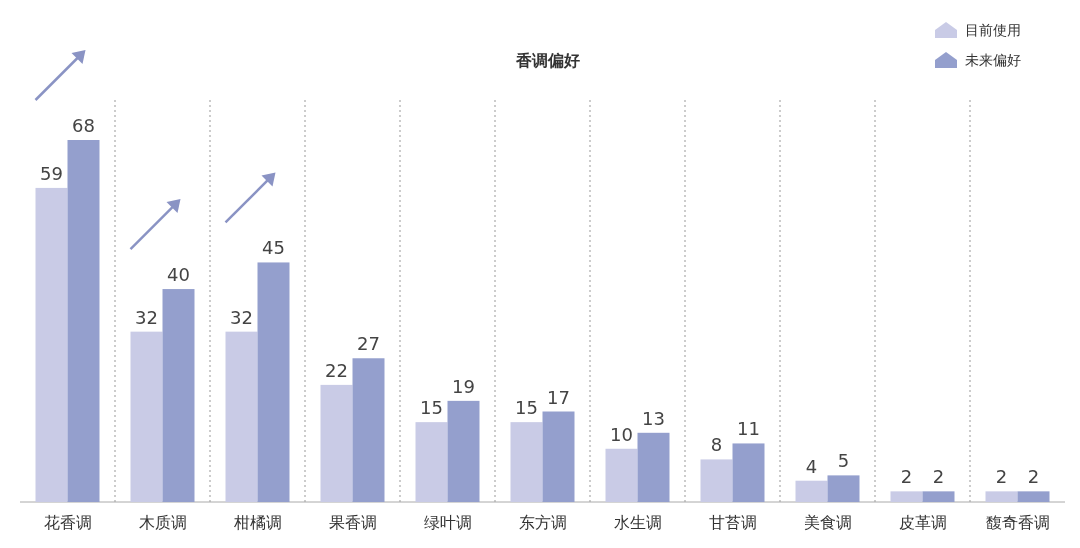 The height and width of the screenshot is (548, 1080). I want to click on x-tick-label: 花香调, so click(67, 522).